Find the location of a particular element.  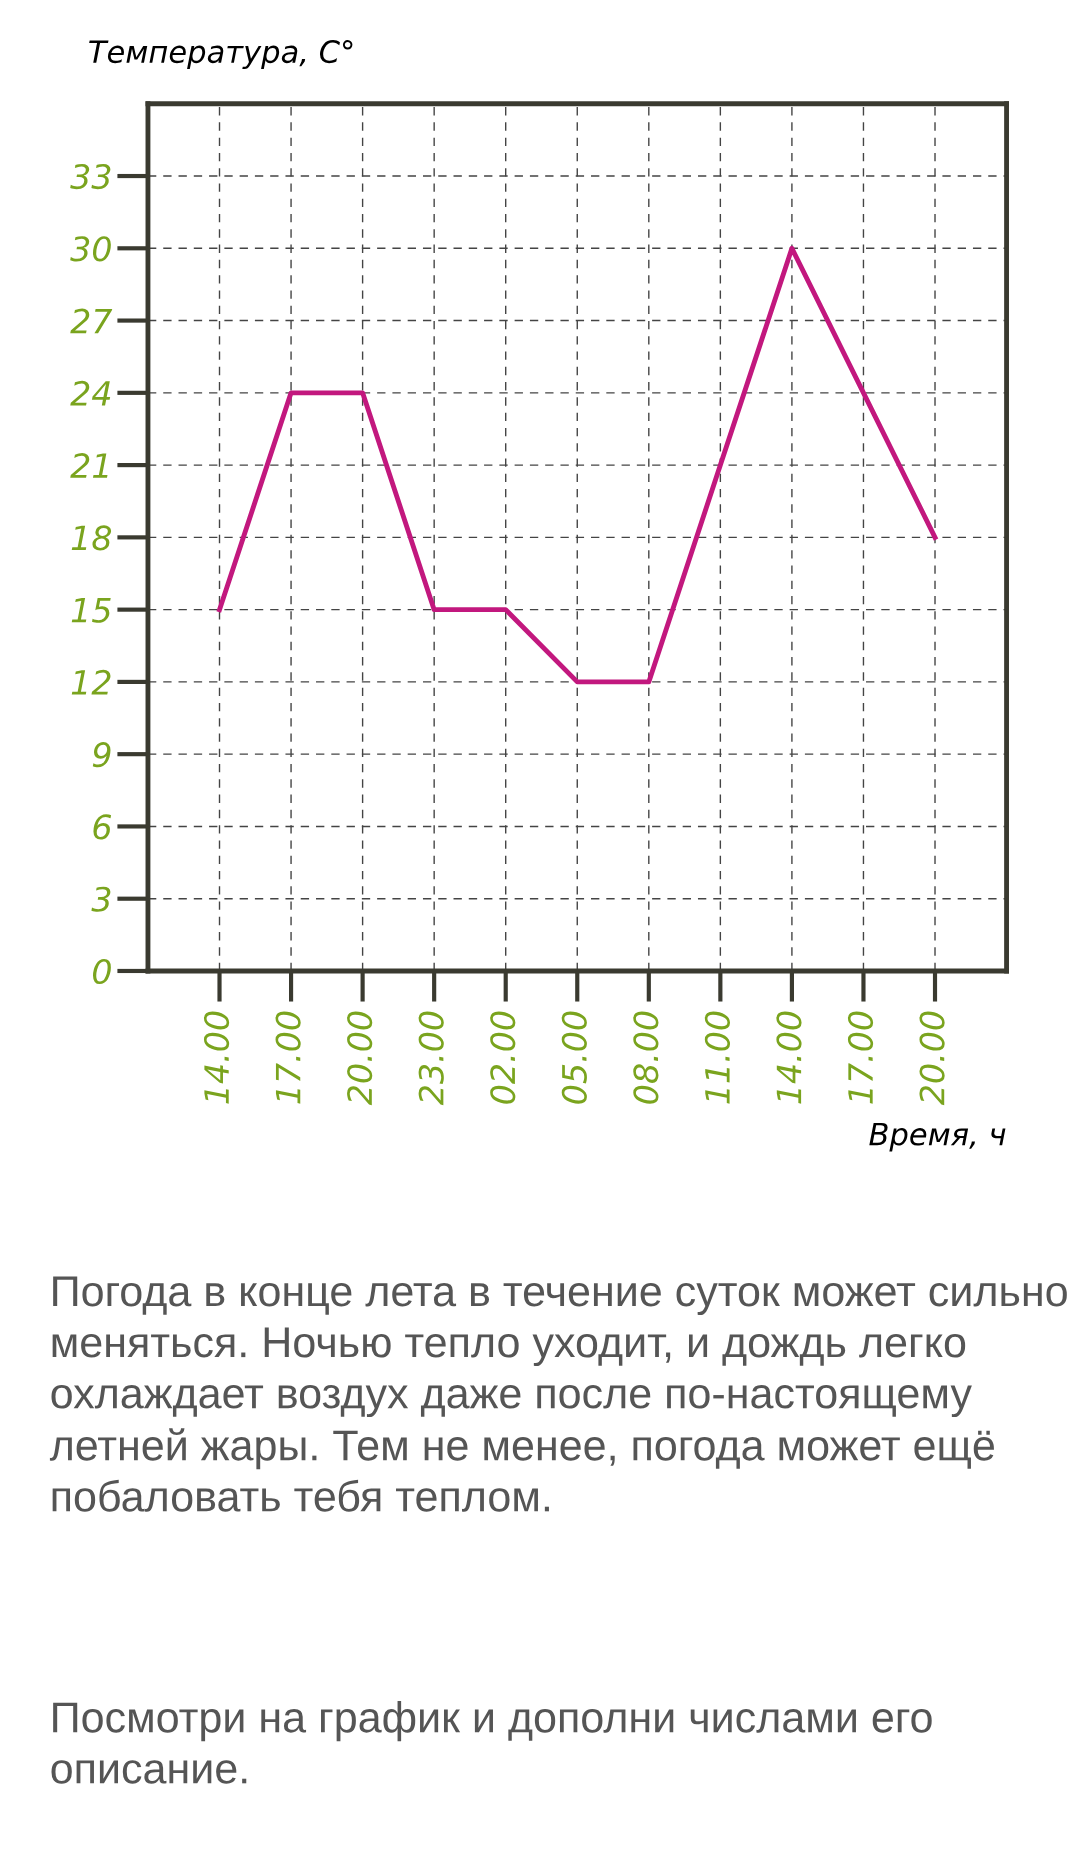

y-tick-label: 6 is located at coordinates (102, 827).